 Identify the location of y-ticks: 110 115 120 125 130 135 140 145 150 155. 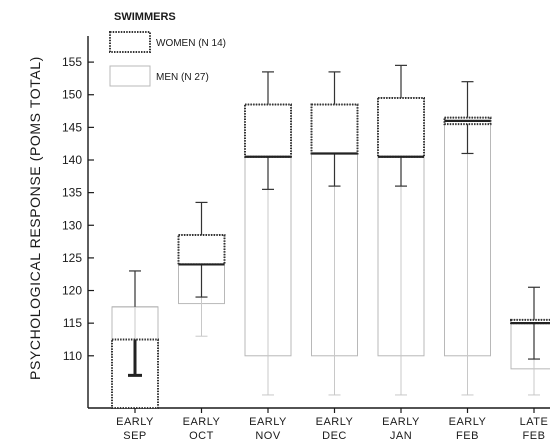
(78, 209).